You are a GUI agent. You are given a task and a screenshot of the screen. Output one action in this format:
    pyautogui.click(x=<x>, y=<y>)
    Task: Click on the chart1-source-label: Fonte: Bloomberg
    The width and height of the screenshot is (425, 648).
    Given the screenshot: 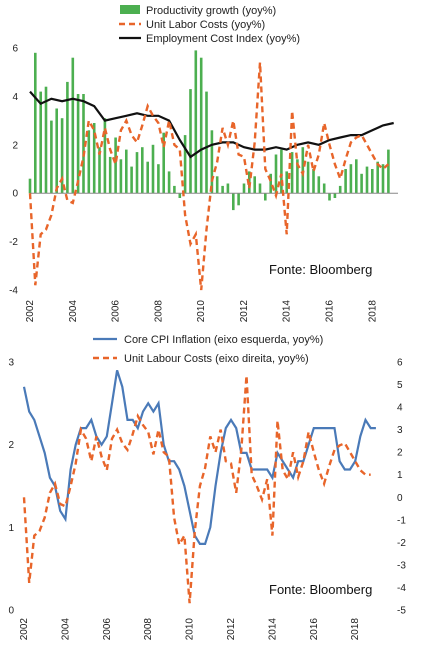 What is the action you would take?
    pyautogui.click(x=320, y=269)
    